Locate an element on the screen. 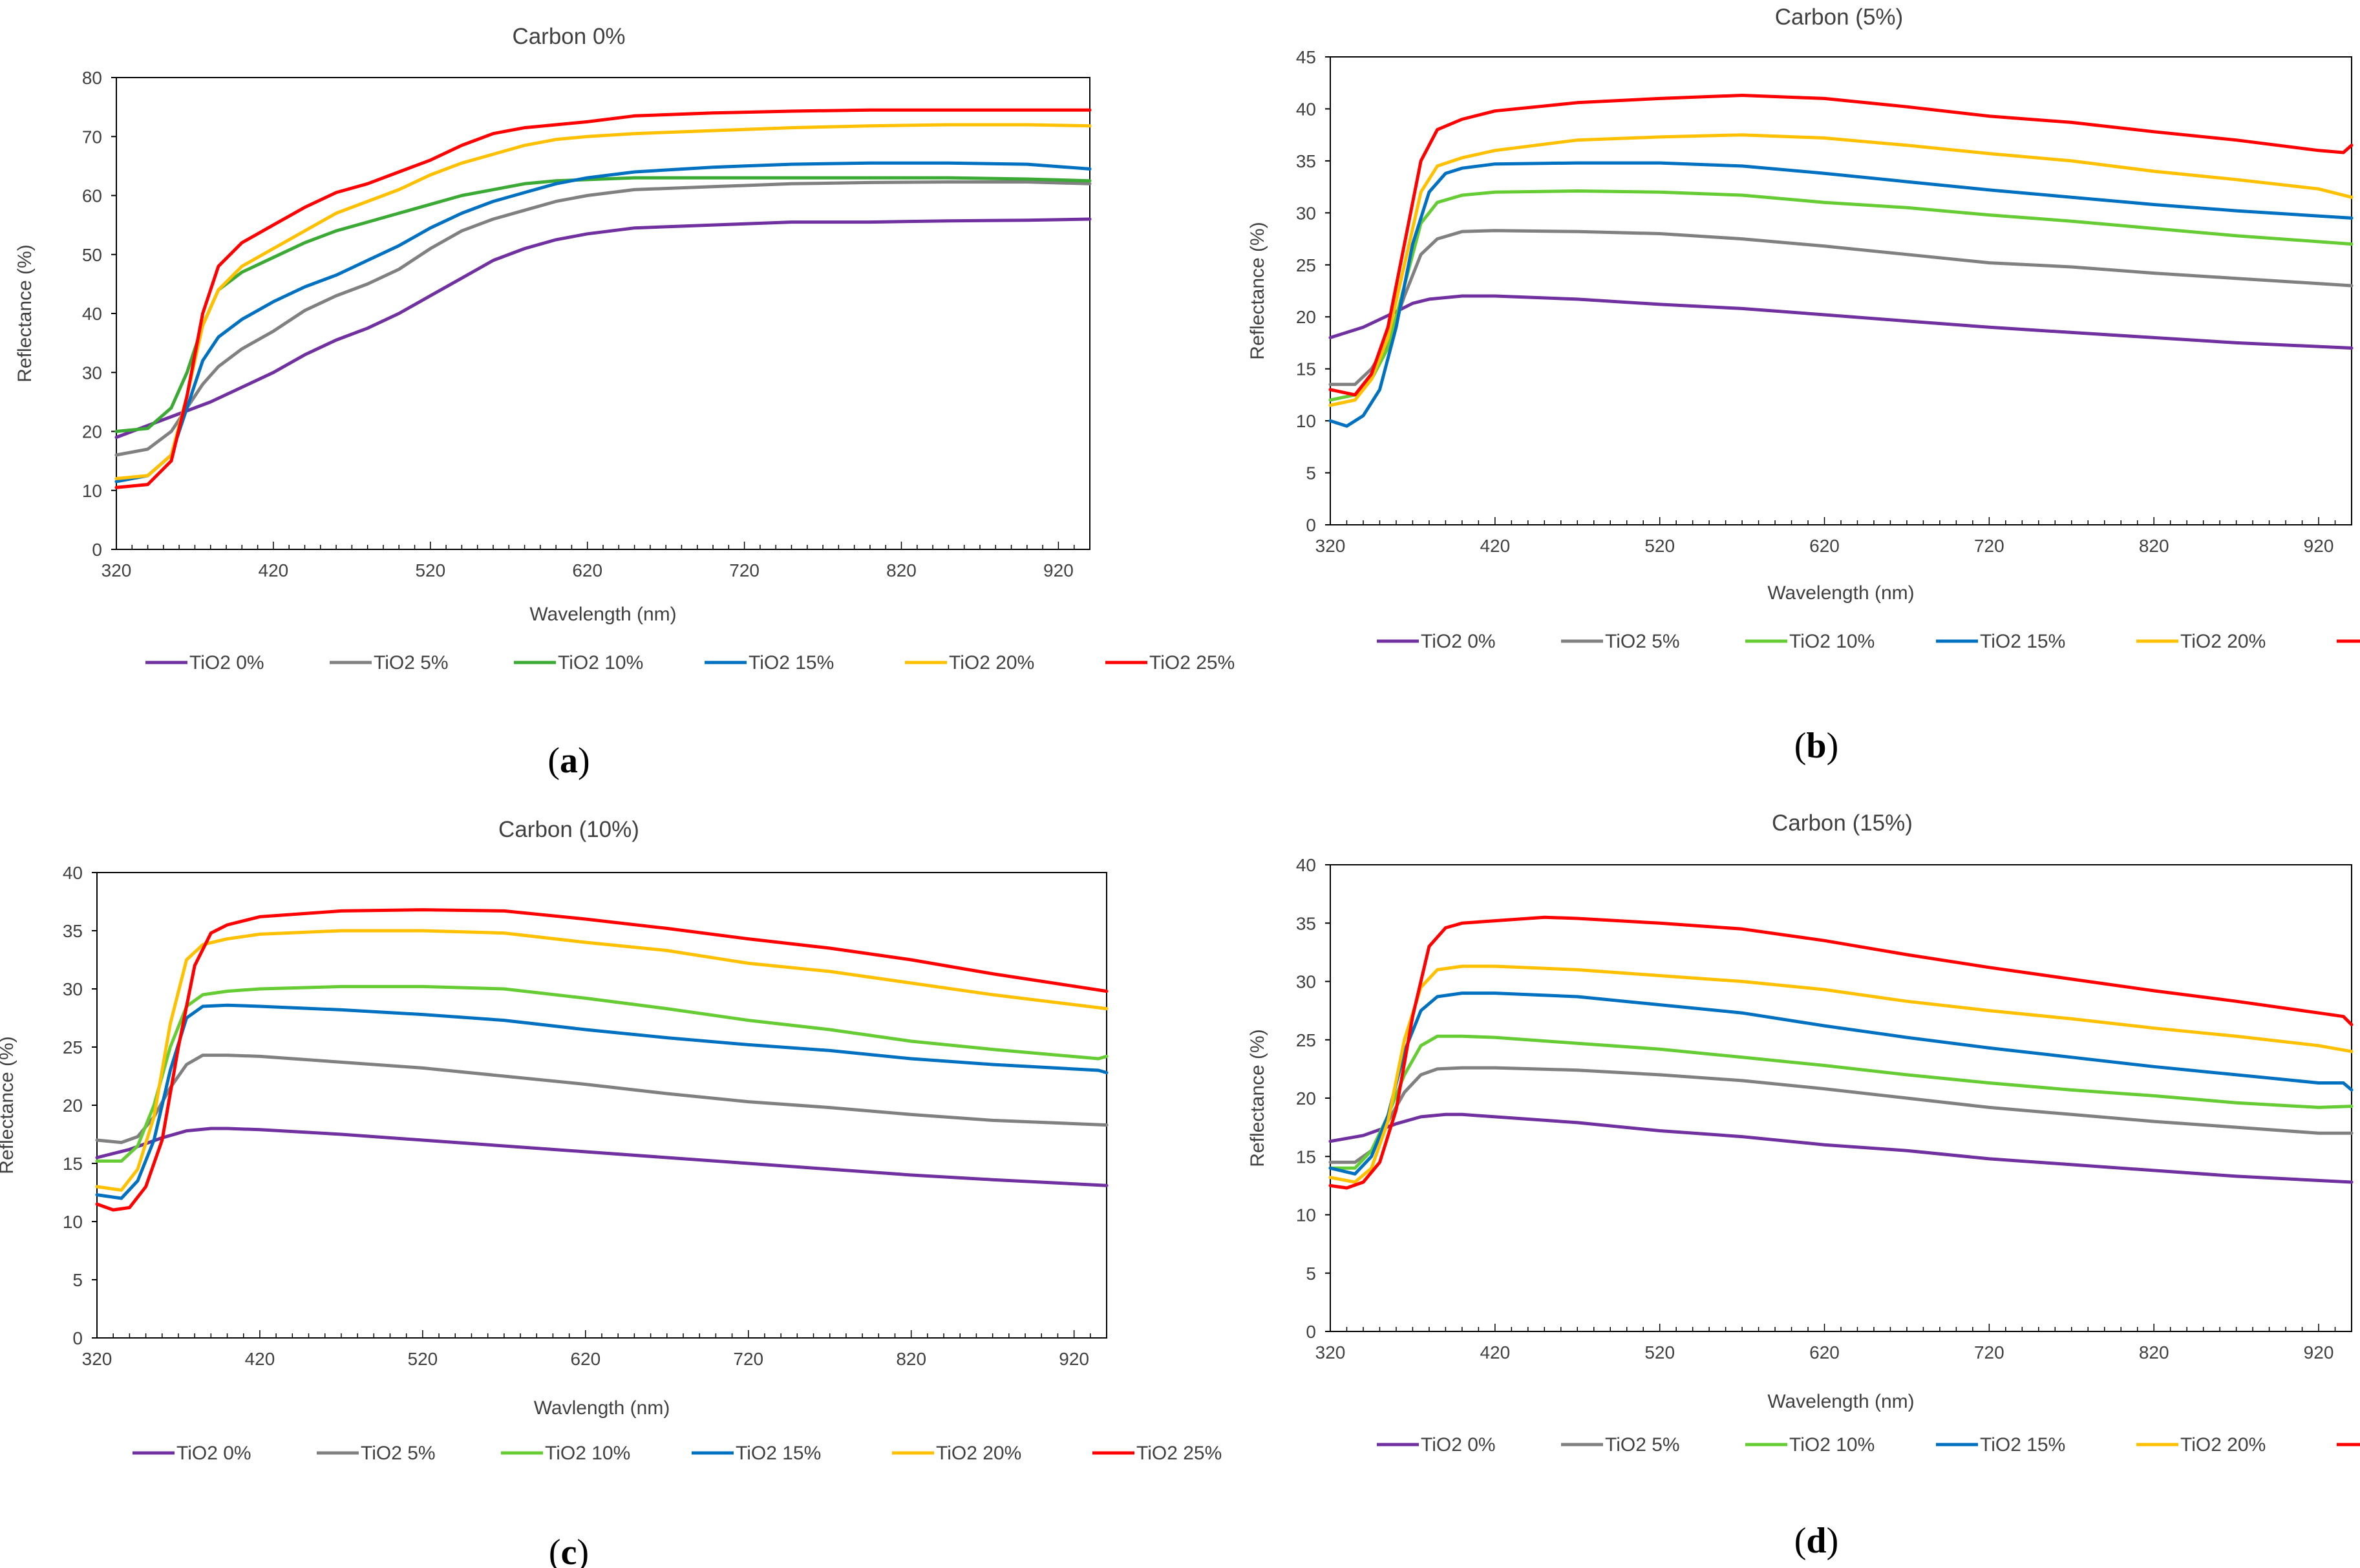 The width and height of the screenshot is (2360, 1568). y-tick-label: 60 is located at coordinates (92, 196).